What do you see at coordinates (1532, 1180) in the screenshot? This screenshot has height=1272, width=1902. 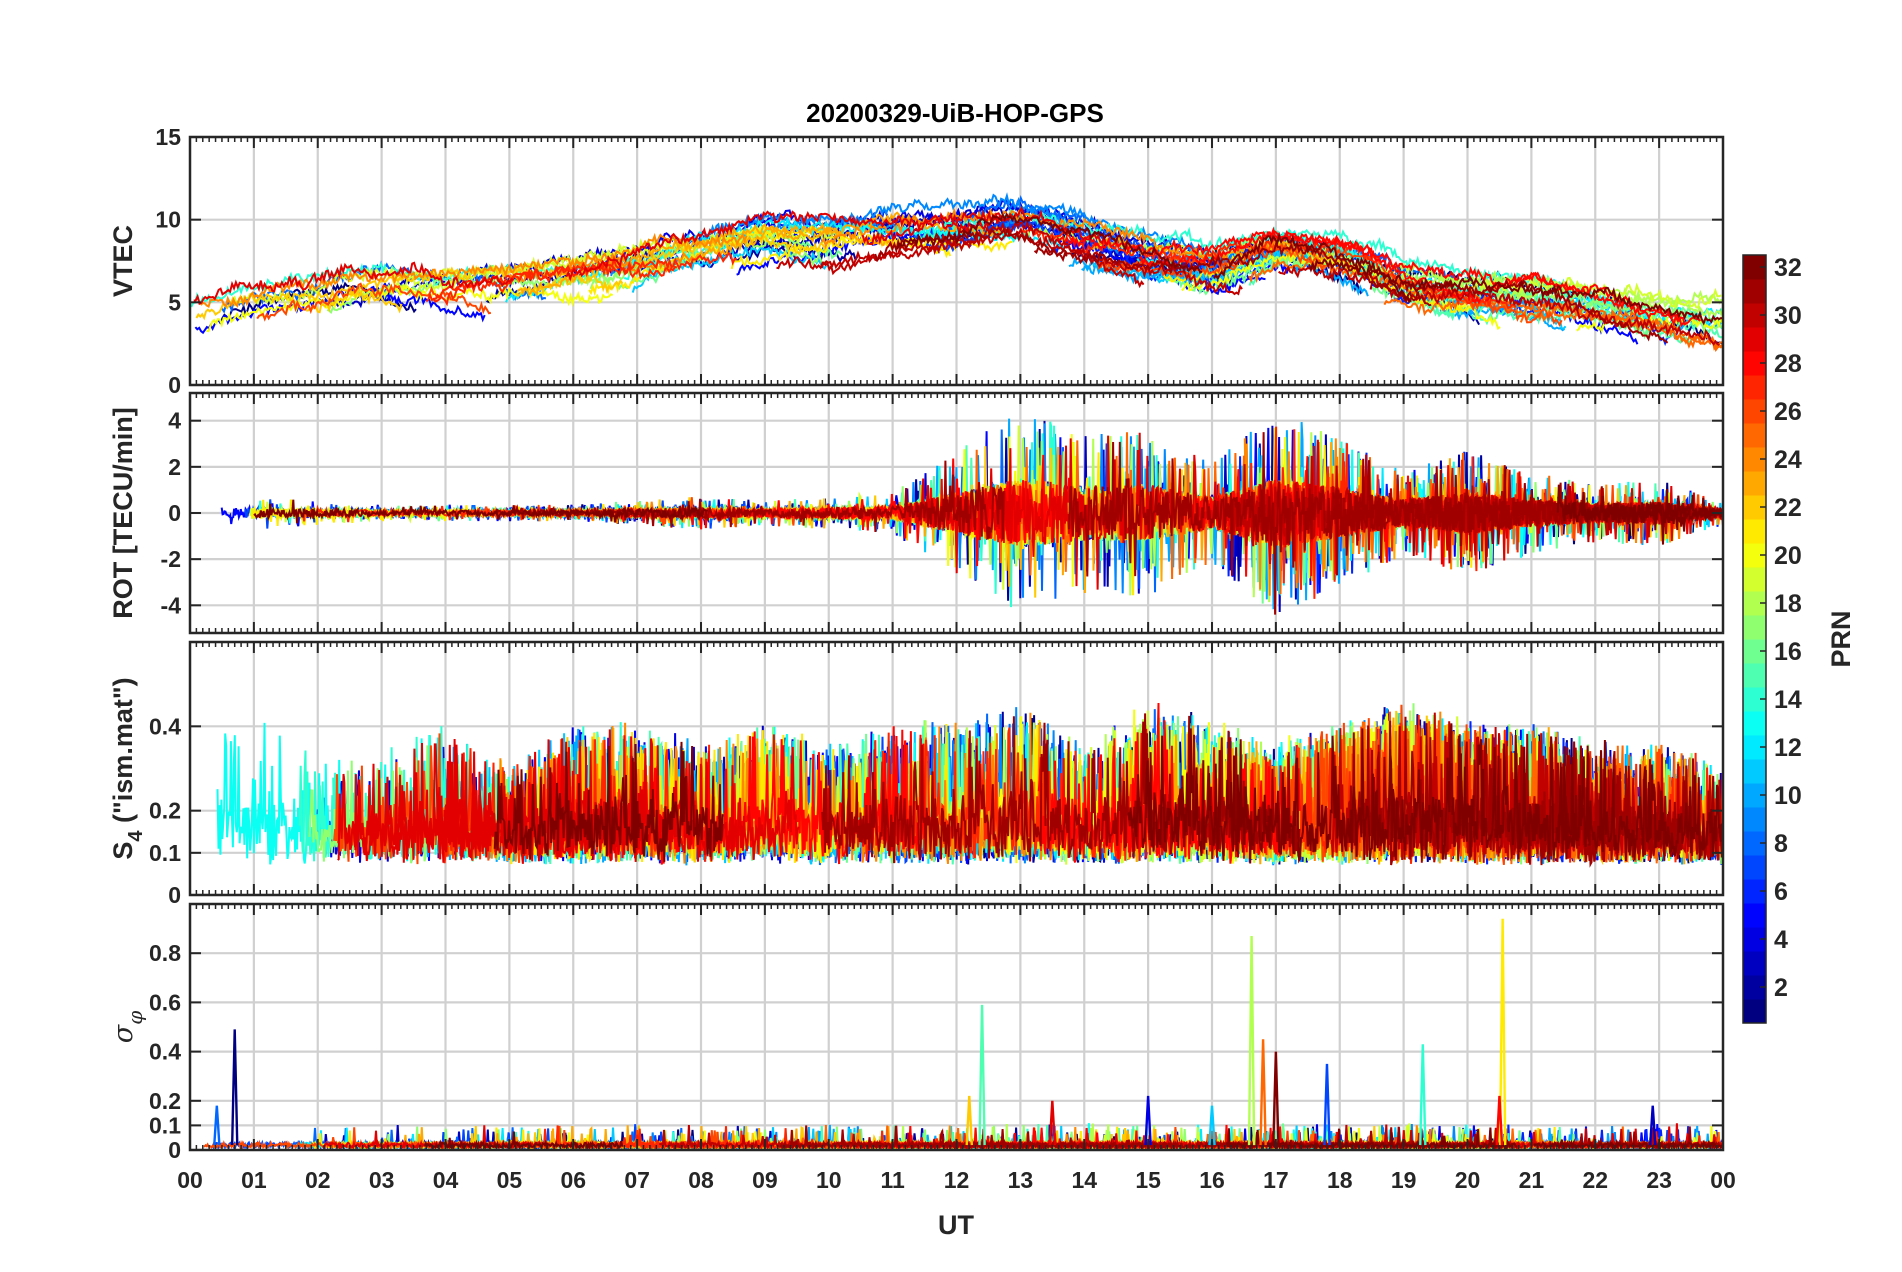 I see `x-tick-label: 21` at bounding box center [1532, 1180].